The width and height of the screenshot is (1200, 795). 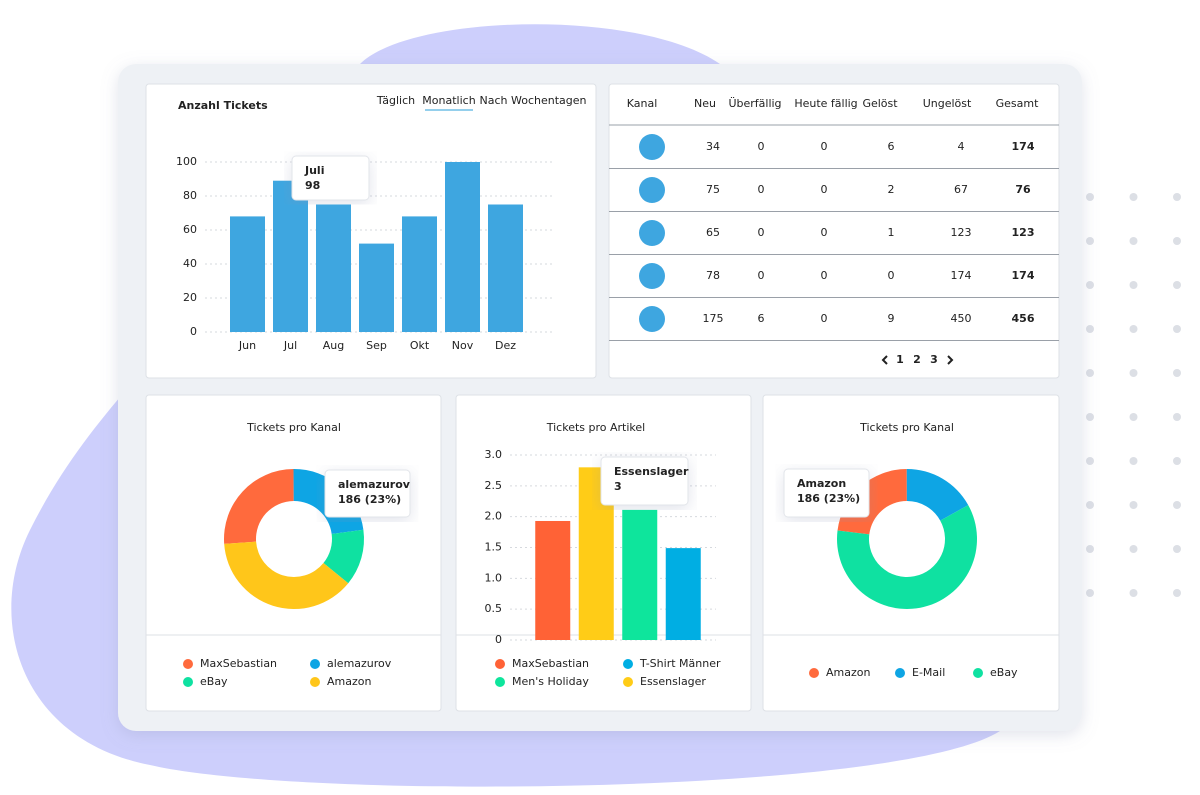 I want to click on tooltip-value: 98, so click(x=312, y=185).